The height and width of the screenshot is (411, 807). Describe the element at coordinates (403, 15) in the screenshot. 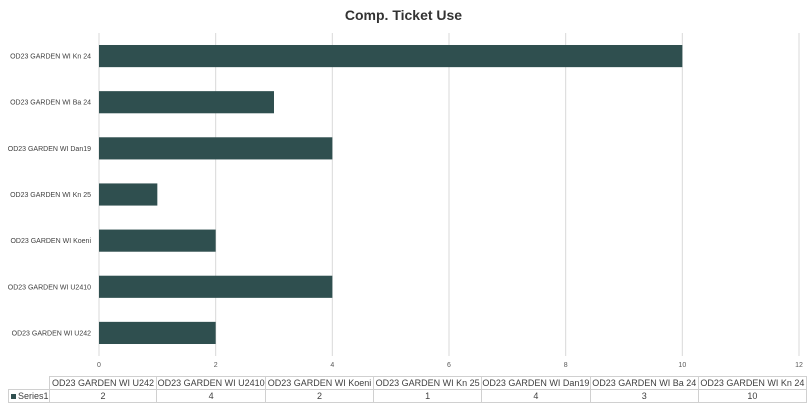

I see `chart-title: Comp. Ticket Use` at that location.